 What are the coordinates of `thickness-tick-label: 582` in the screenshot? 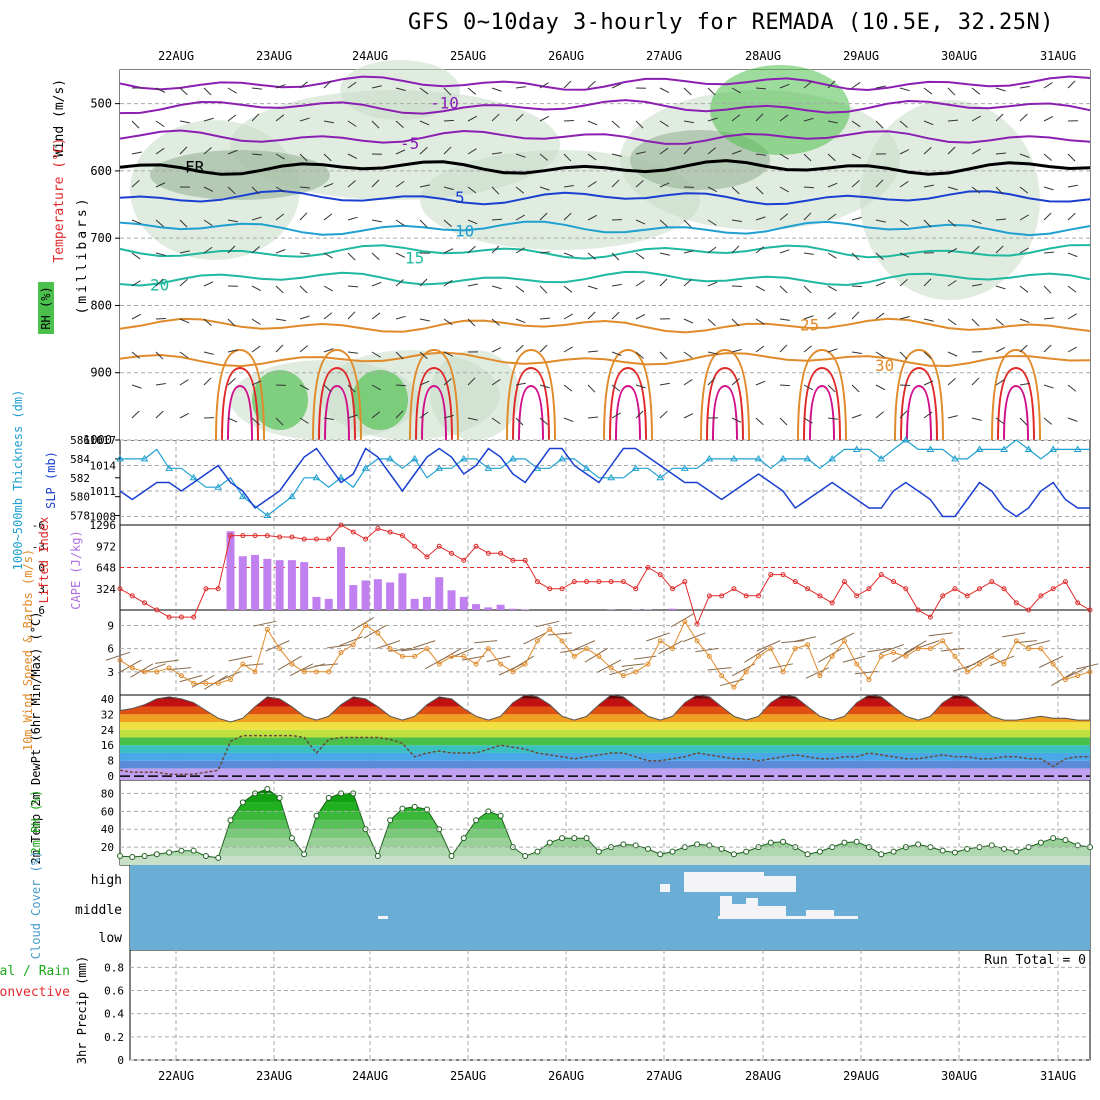 It's located at (80, 478).